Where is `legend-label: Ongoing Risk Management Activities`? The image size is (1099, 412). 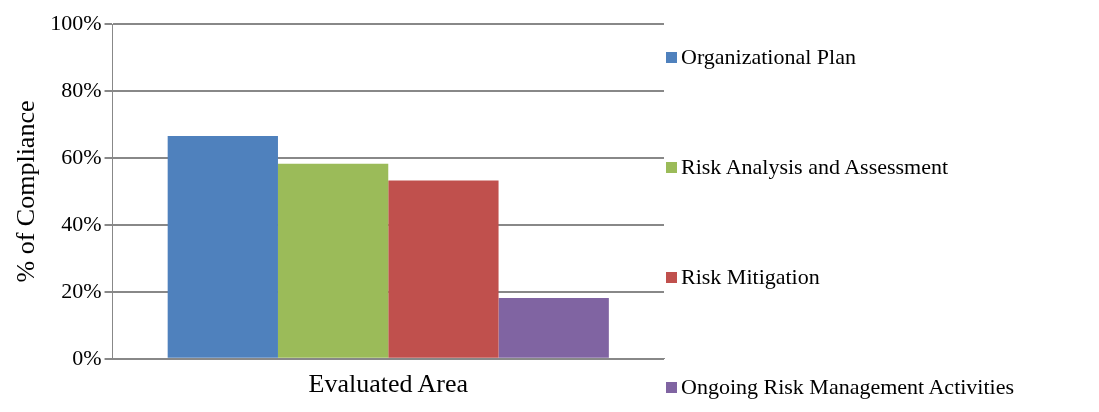
legend-label: Ongoing Risk Management Activities is located at coordinates (848, 387).